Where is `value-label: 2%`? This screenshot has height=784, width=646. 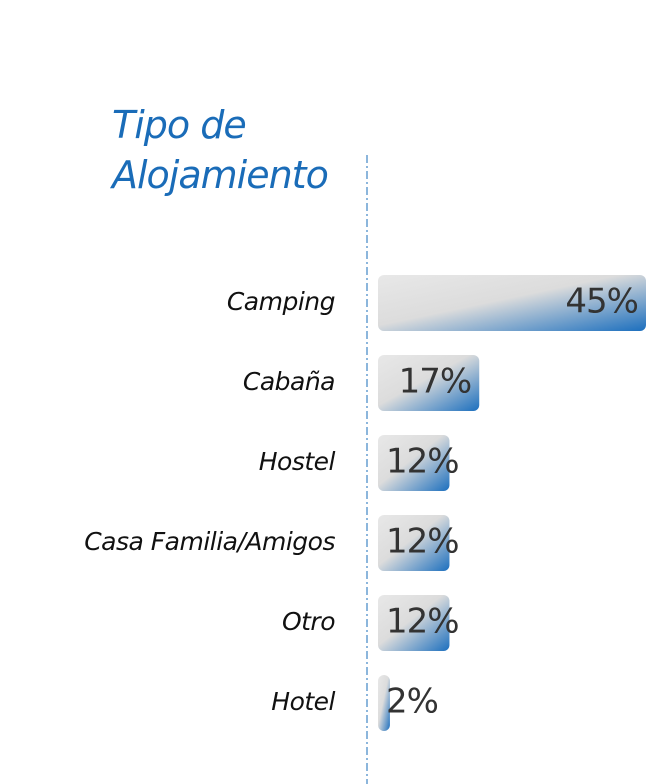
value-label: 2% is located at coordinates (412, 702).